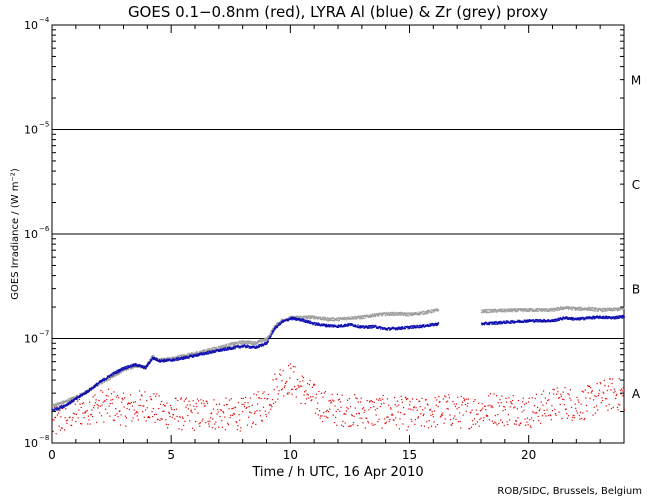 The image size is (650, 500). Describe the element at coordinates (290, 455) in the screenshot. I see `x-tick-label: 10` at that location.